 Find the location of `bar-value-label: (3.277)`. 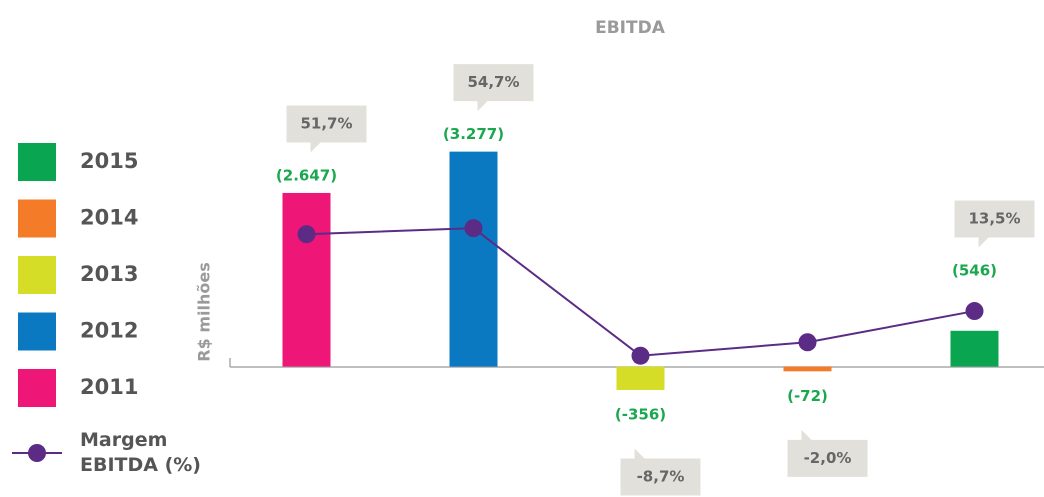

bar-value-label: (3.277) is located at coordinates (473, 134).